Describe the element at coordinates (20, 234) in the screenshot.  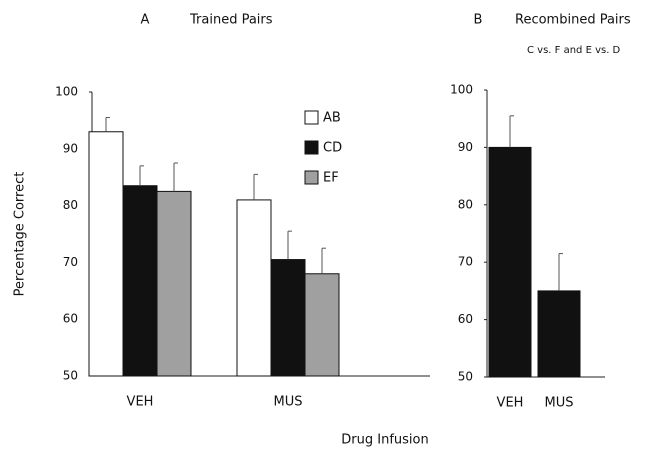
I see `y-axis-label: Percentage Correct` at that location.